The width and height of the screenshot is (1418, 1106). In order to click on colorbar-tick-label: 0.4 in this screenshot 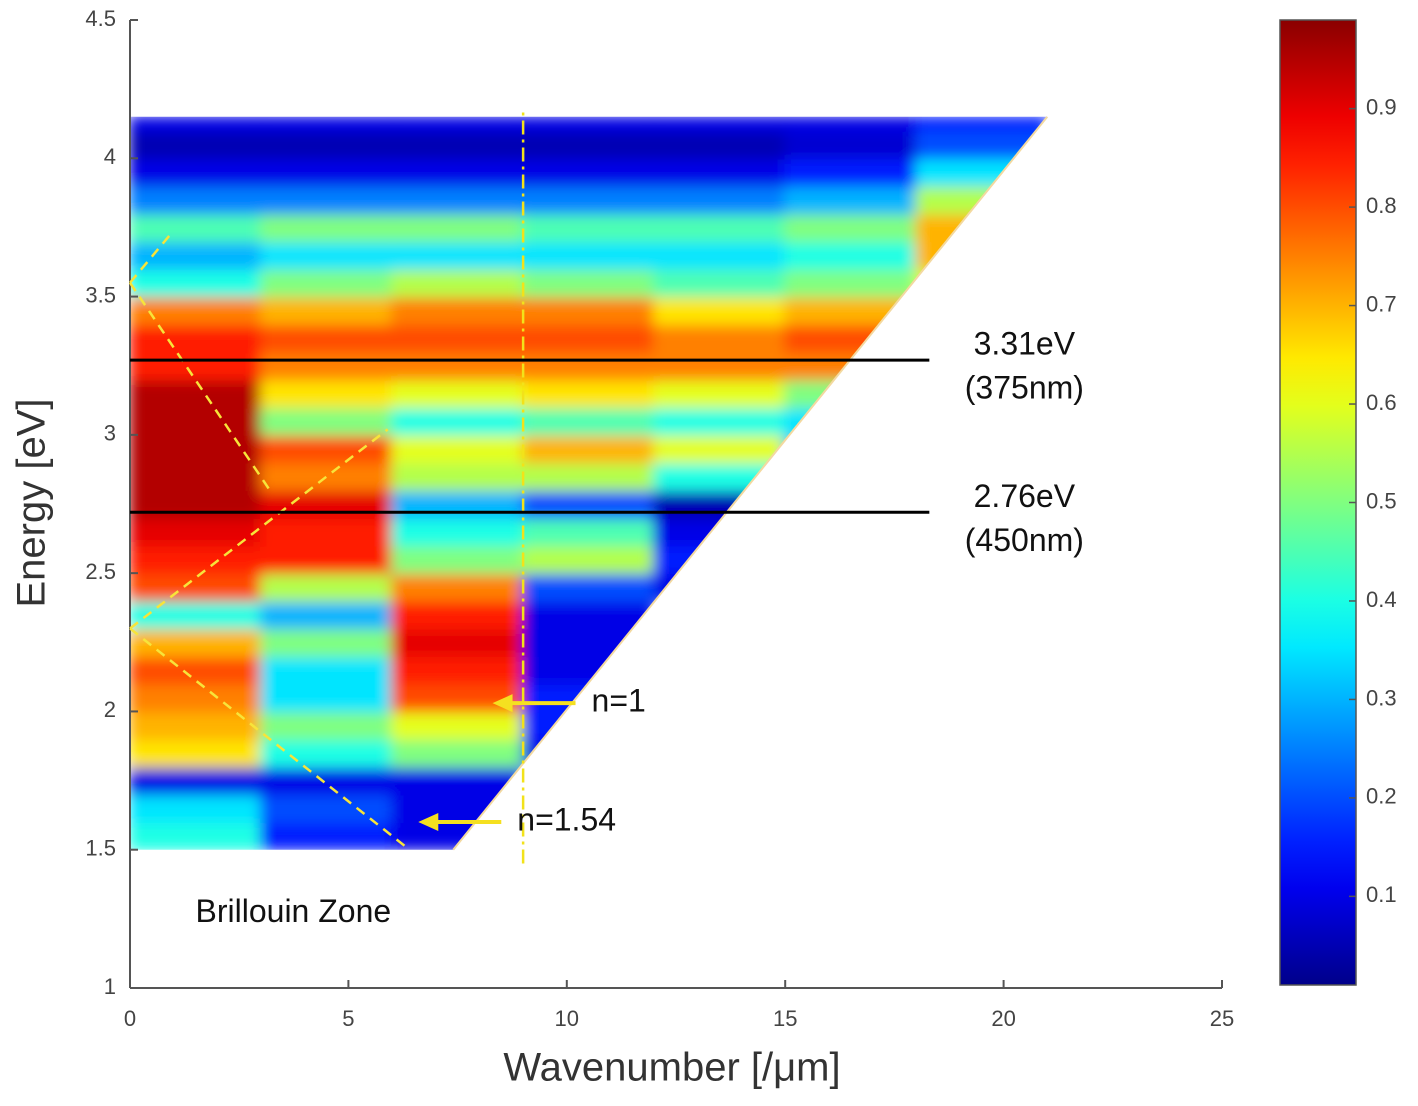, I will do `click(1381, 599)`.